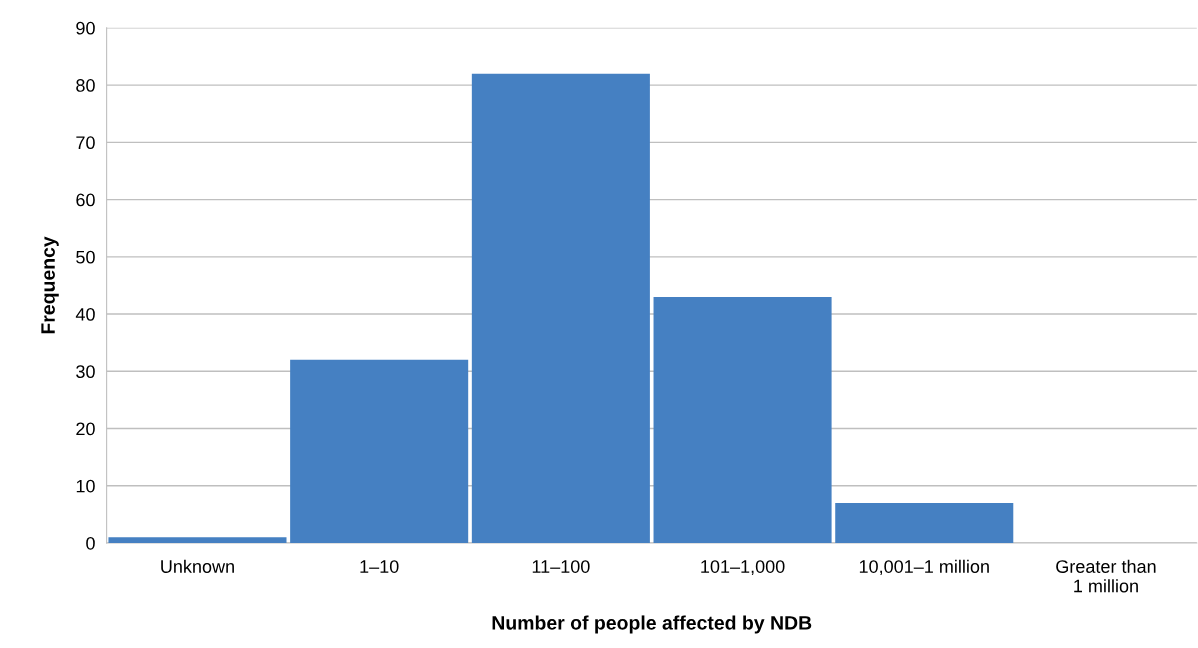 The image size is (1198, 648). I want to click on x-tick-label: 10,001–1 million, so click(924, 567).